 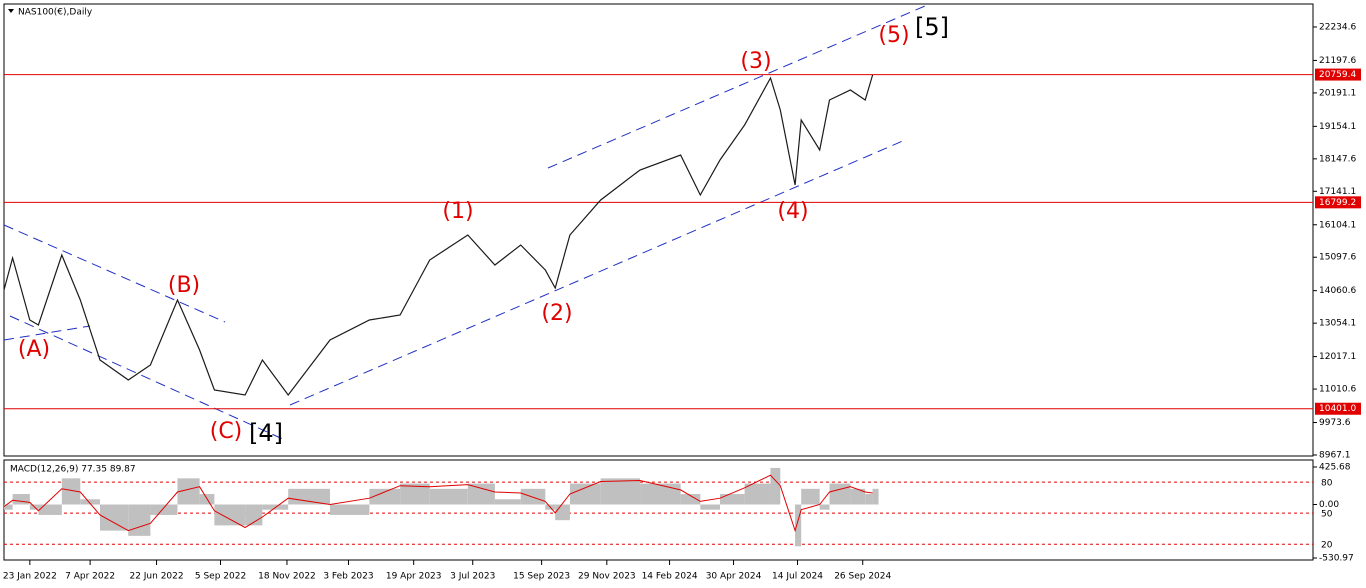 I want to click on x-tick-label: 22 Jun 2022, so click(x=156, y=577).